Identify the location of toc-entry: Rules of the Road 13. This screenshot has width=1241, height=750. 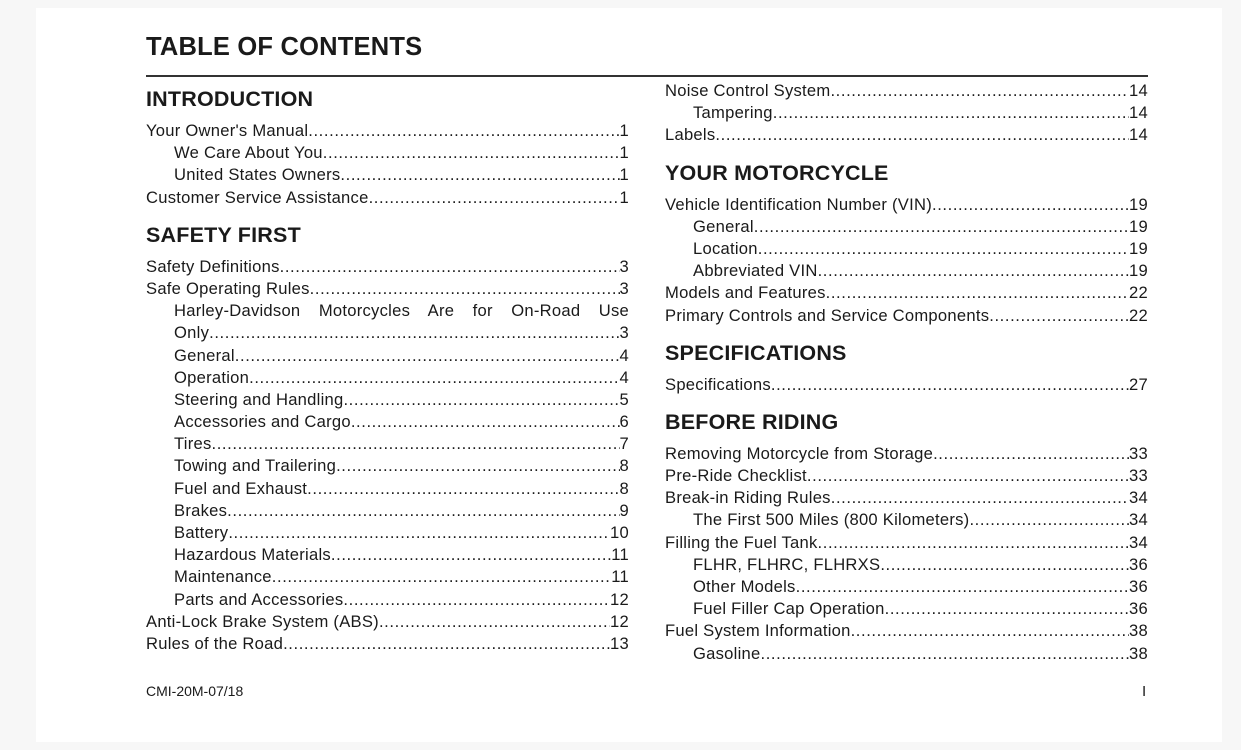
(387, 644).